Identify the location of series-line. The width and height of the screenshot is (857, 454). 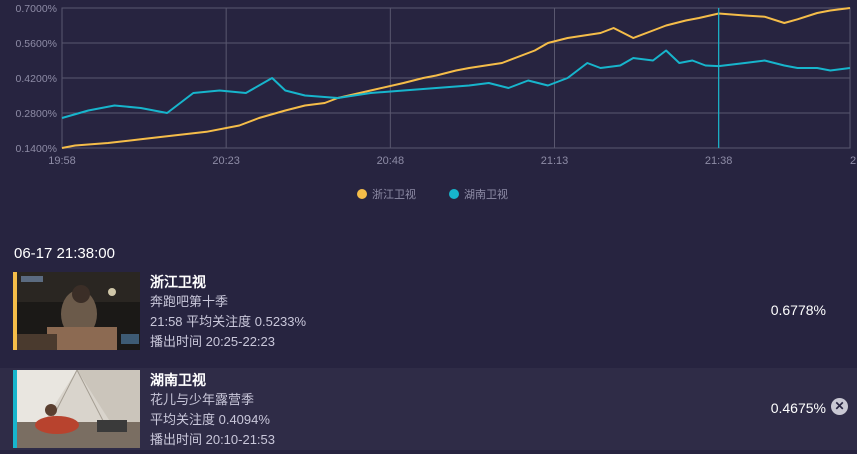
(456, 84).